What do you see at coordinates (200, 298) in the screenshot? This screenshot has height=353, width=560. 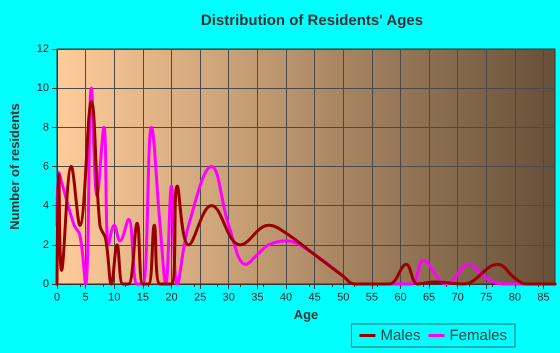 I see `x-tick-label: 25` at bounding box center [200, 298].